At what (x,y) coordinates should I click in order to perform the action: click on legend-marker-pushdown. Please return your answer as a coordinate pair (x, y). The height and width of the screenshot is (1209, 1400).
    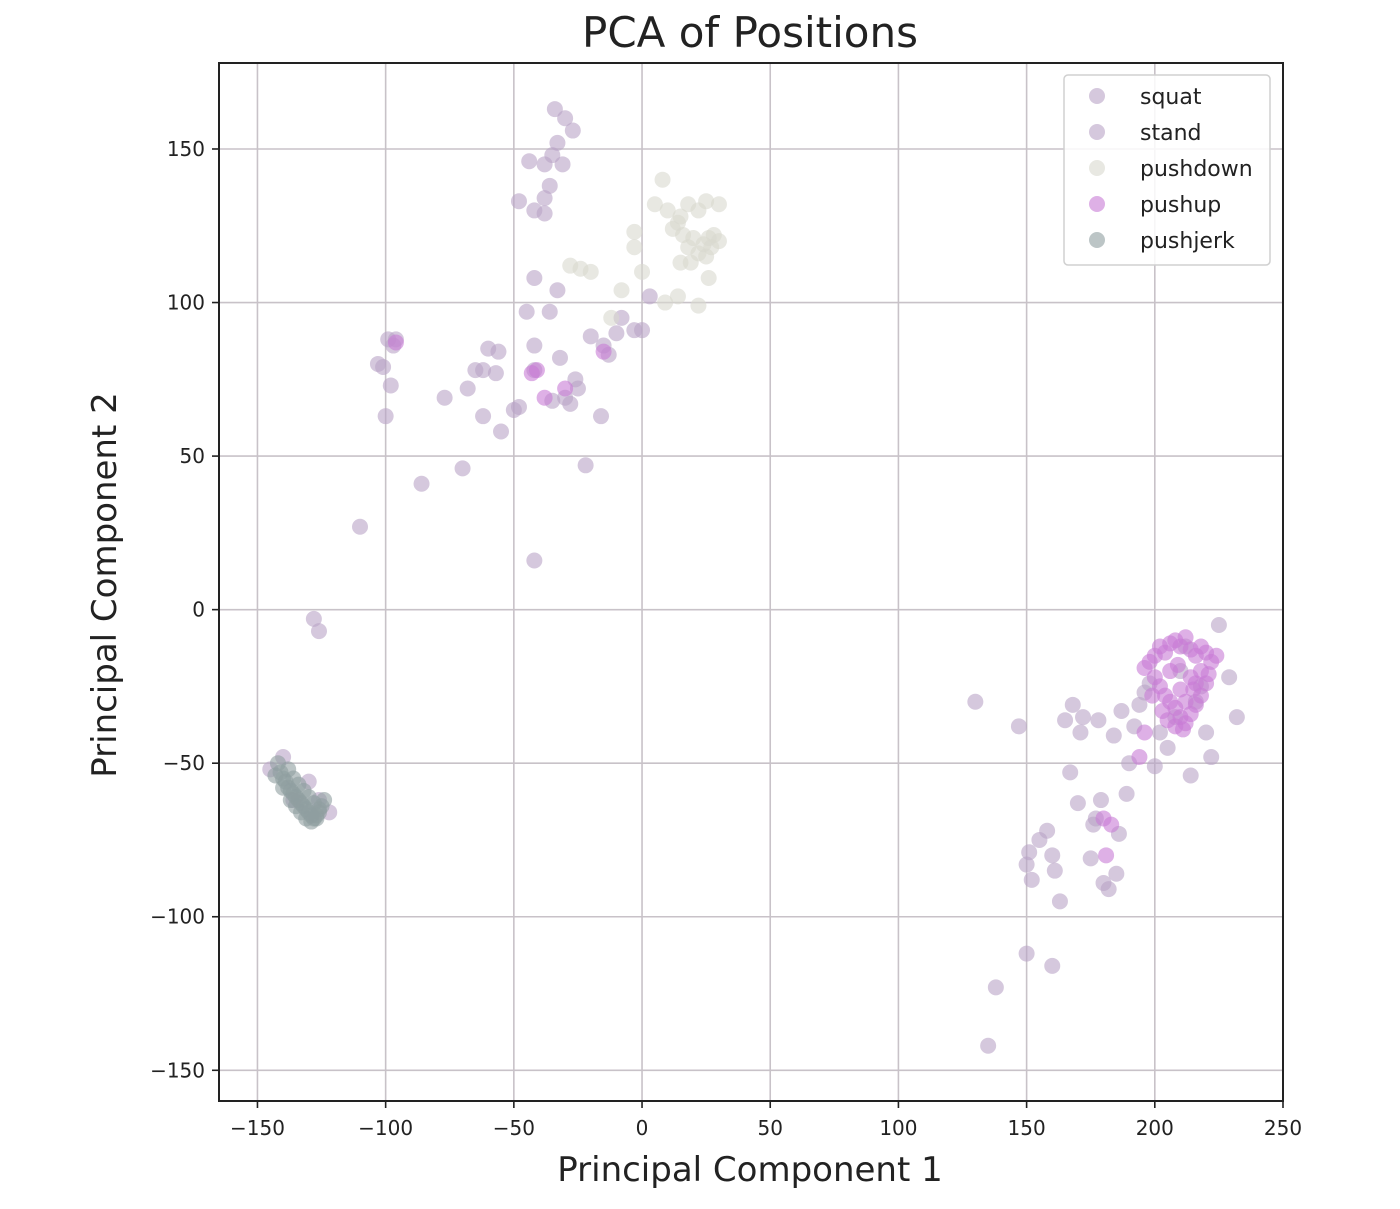
    Looking at the image, I should click on (1097, 168).